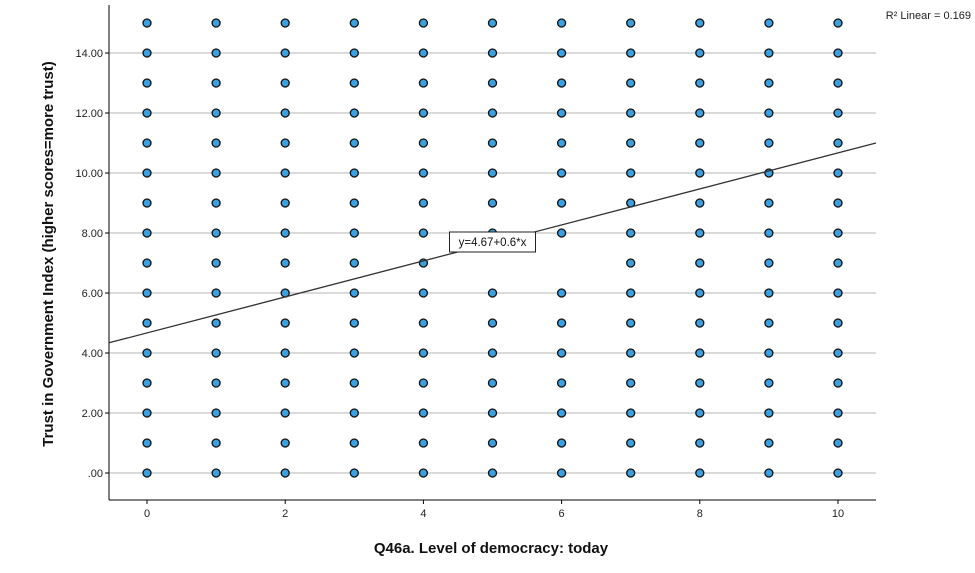  What do you see at coordinates (92, 354) in the screenshot?
I see `y-tick-label: 4.00` at bounding box center [92, 354].